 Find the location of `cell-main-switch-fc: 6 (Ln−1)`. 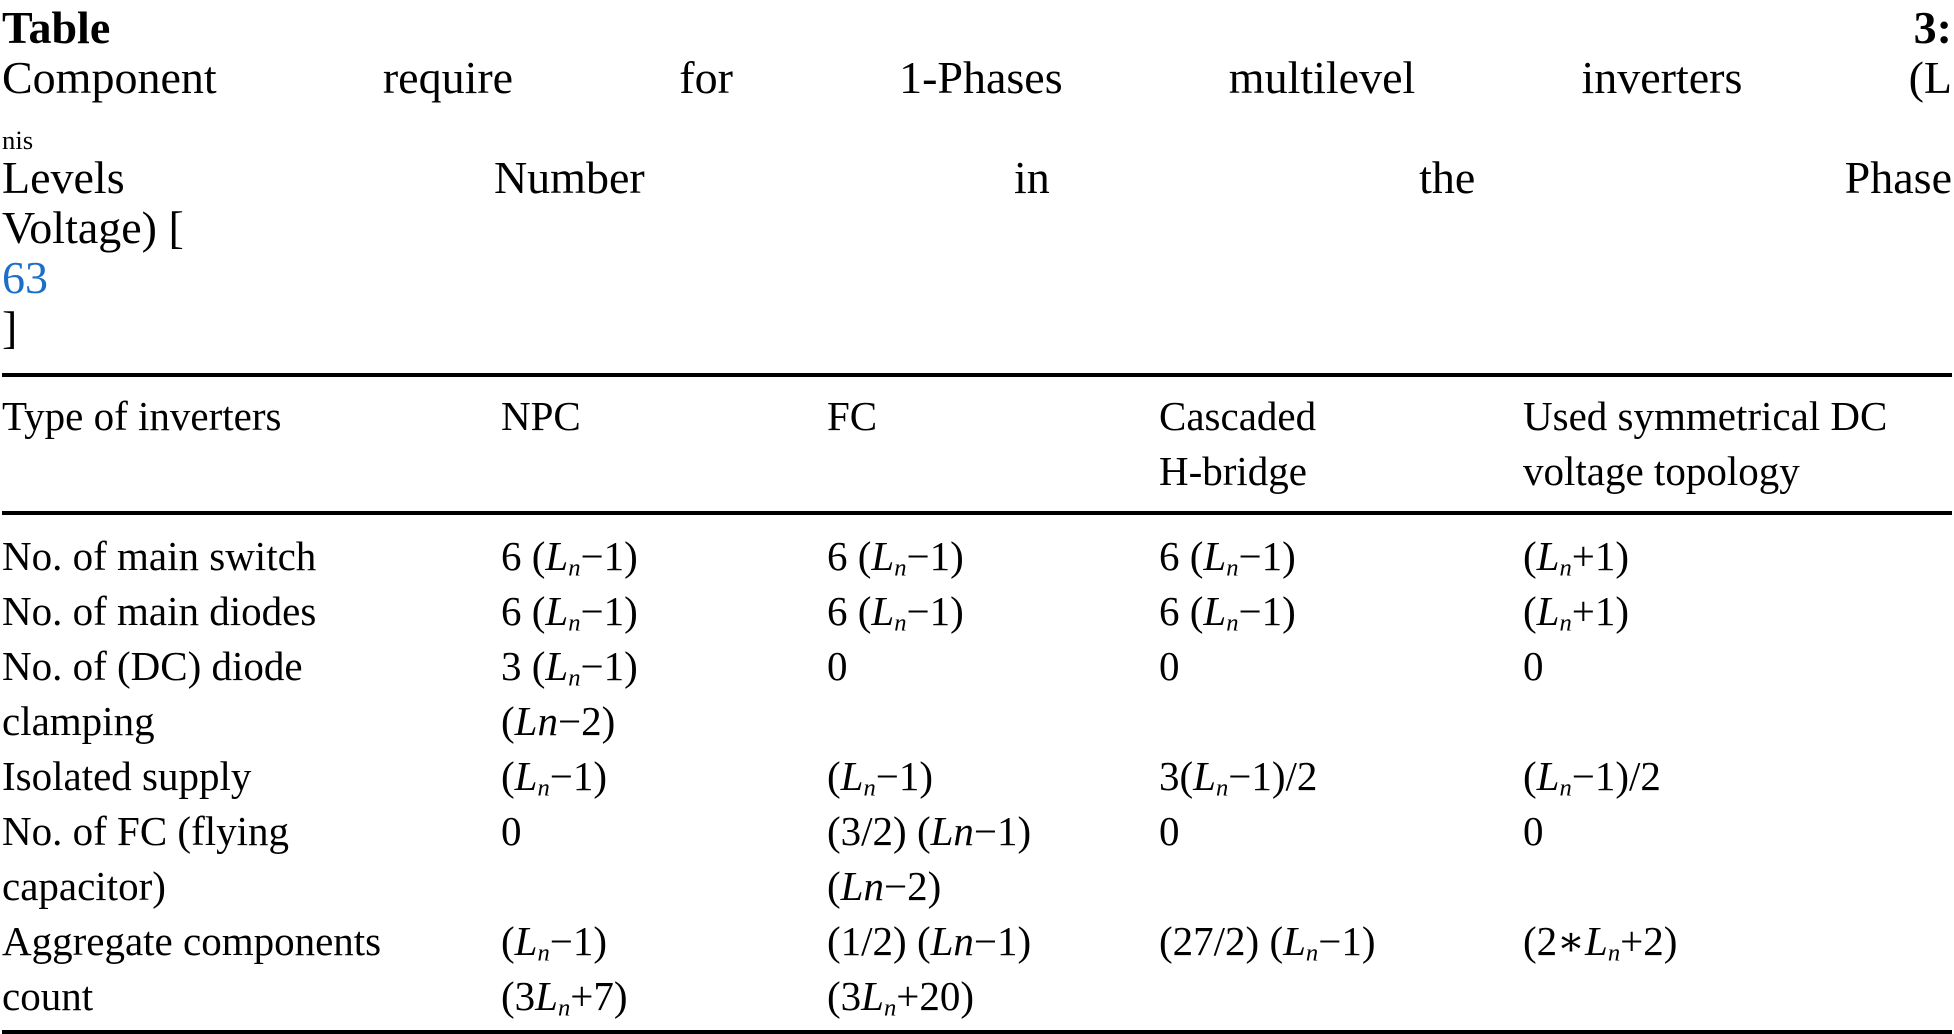

cell-main-switch-fc: 6 (Ln−1) is located at coordinates (993, 548).